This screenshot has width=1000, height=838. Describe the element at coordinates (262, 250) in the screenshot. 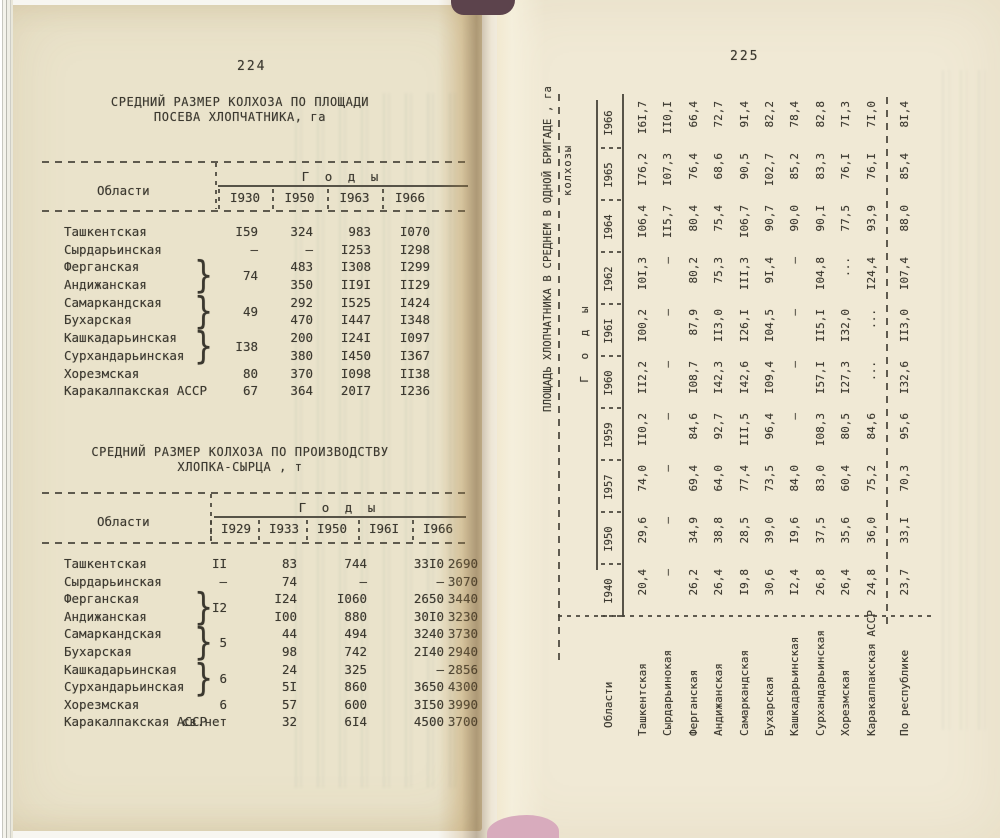

I see `table-row: Сырдарьинская – – I253 I298` at that location.